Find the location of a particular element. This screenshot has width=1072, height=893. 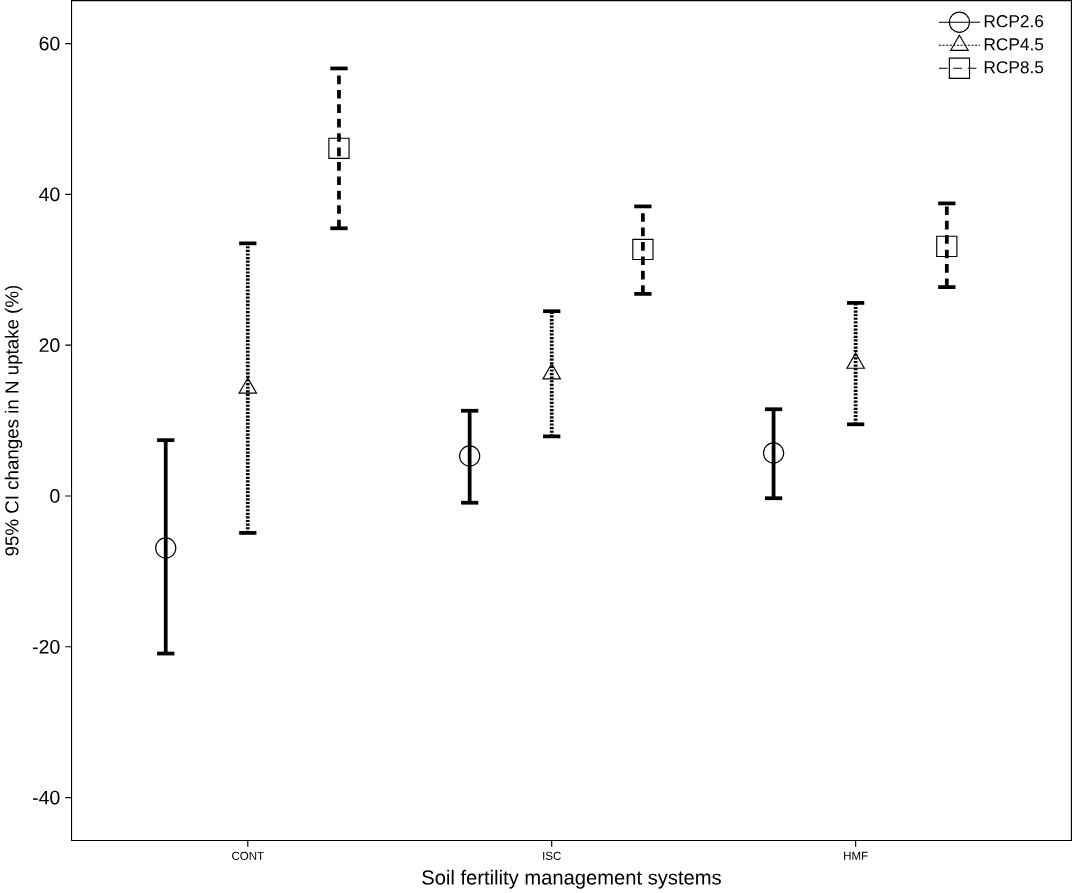

y-tick-label: 60 is located at coordinates (49, 43).